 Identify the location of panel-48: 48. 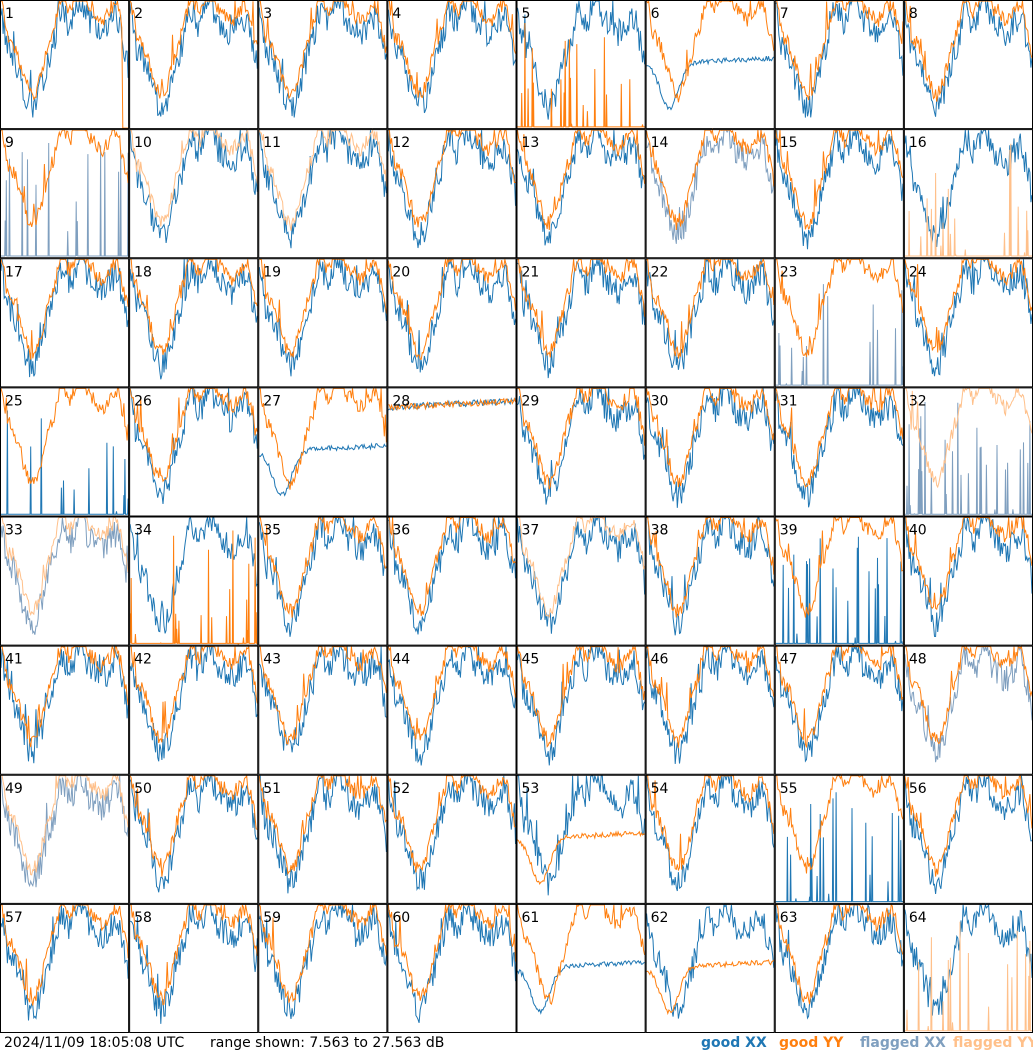
(968, 709).